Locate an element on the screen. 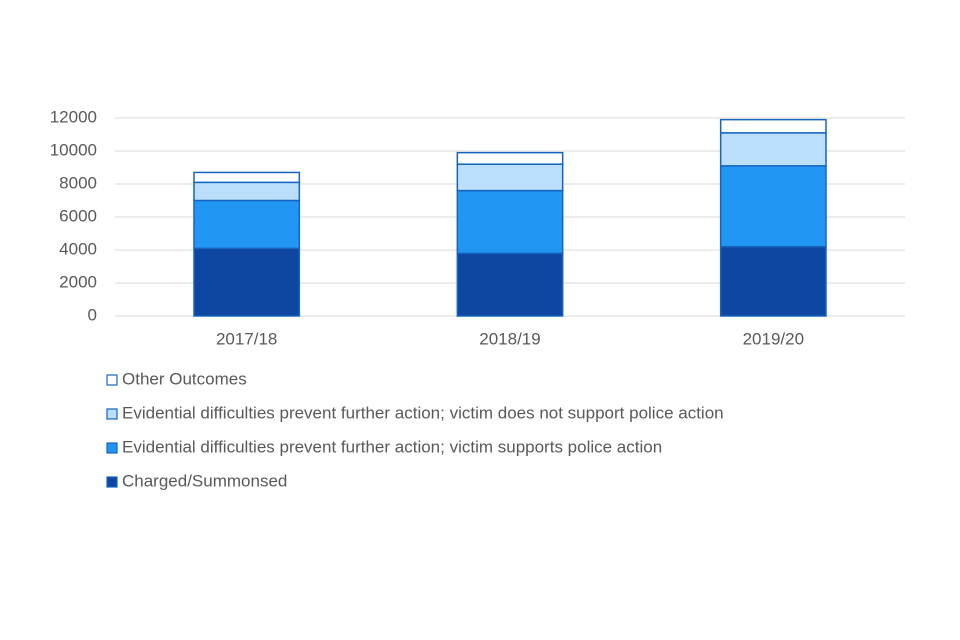 Image resolution: width=960 pixels, height=640 pixels. y-tick-label: 6000 is located at coordinates (78, 215).